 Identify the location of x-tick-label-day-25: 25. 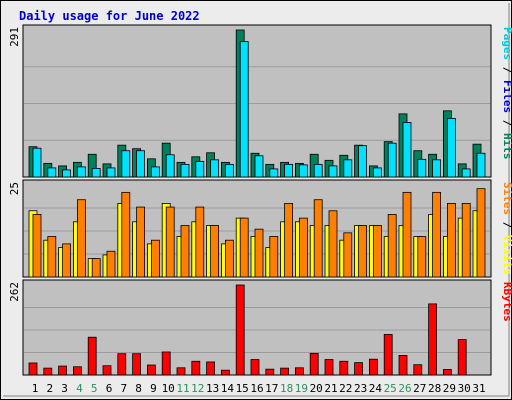
(390, 388).